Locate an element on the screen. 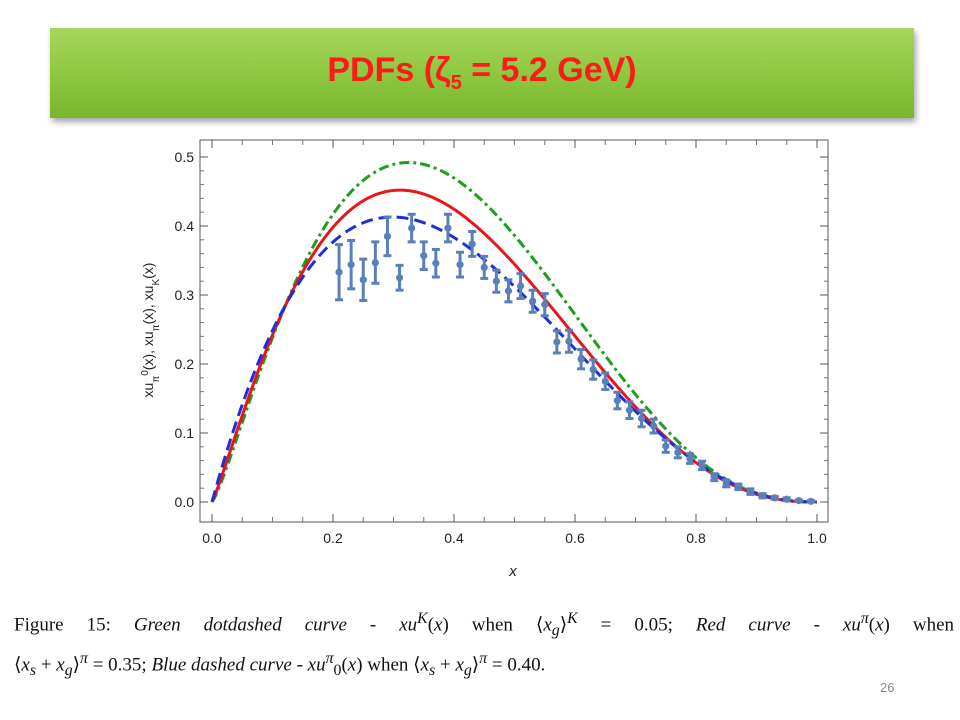 The width and height of the screenshot is (960, 720). caption-text: ) when is located at coordinates (919, 625).